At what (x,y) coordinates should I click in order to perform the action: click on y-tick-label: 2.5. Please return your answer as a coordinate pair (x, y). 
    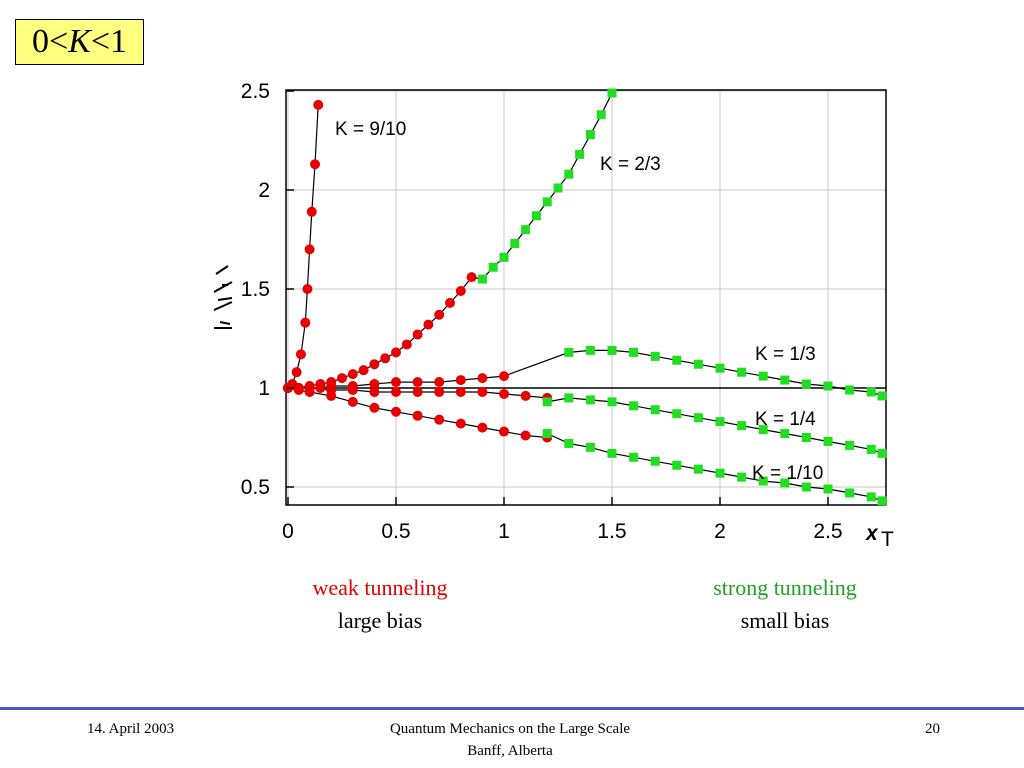
    Looking at the image, I should click on (255, 91).